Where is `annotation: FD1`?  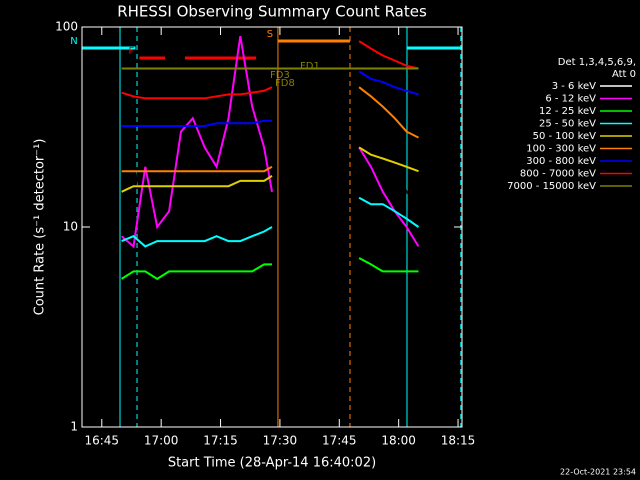
annotation: FD1 is located at coordinates (310, 66).